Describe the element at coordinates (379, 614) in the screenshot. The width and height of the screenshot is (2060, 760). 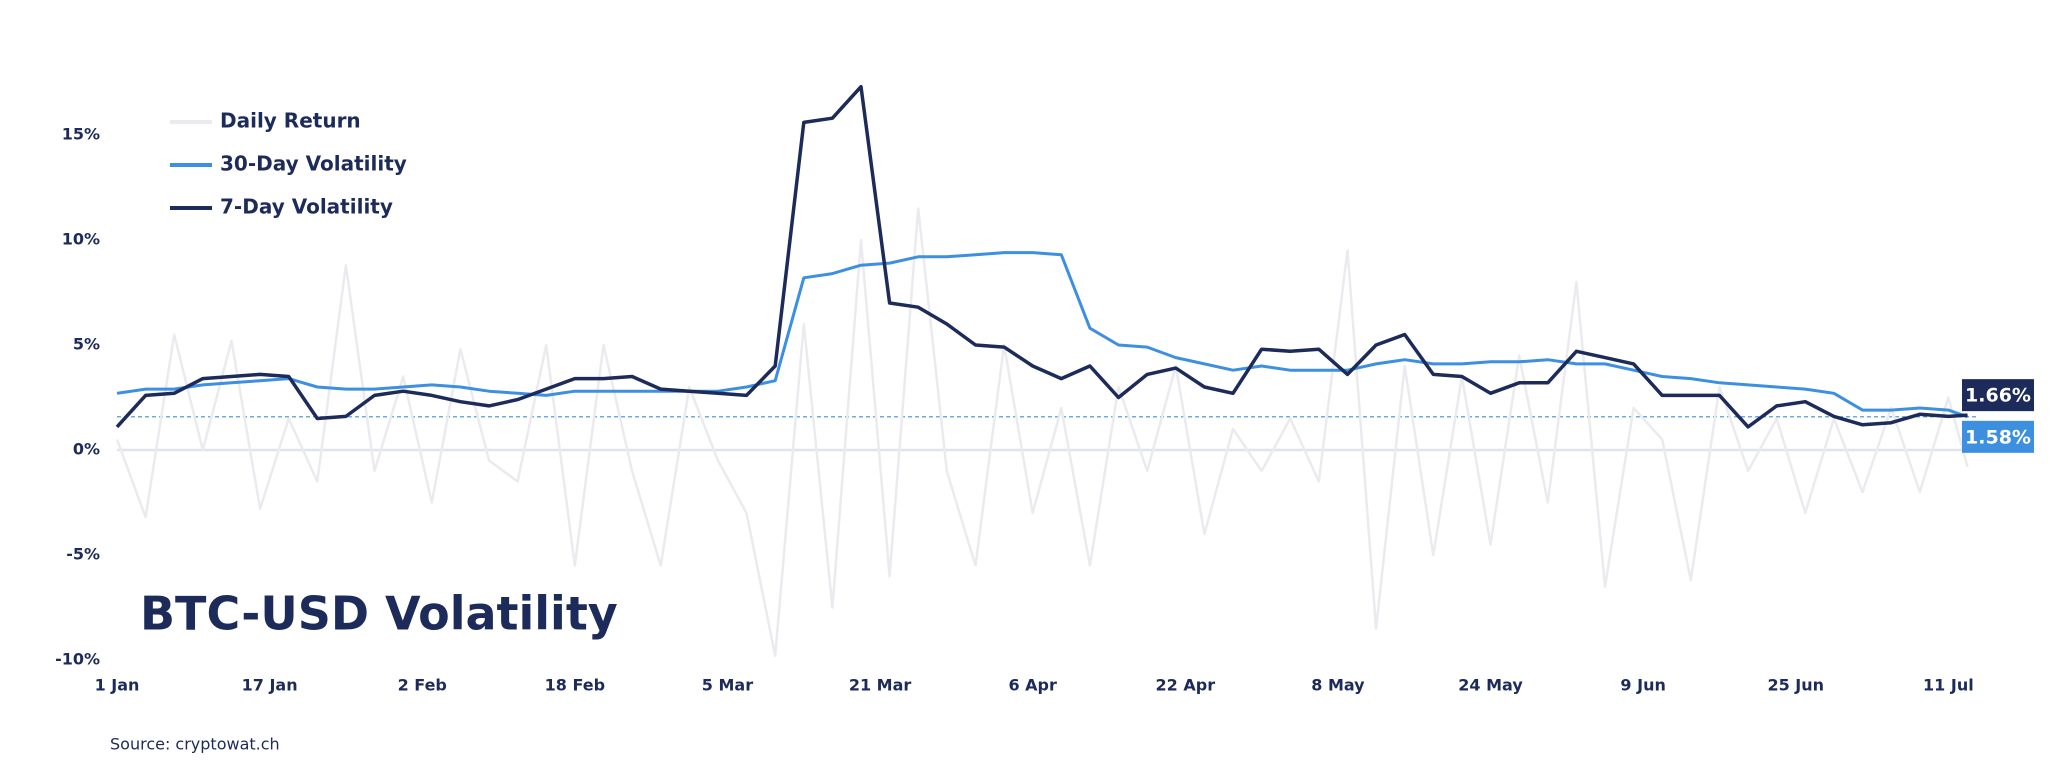
I see `chart-title: BTC-USD Volatility` at that location.